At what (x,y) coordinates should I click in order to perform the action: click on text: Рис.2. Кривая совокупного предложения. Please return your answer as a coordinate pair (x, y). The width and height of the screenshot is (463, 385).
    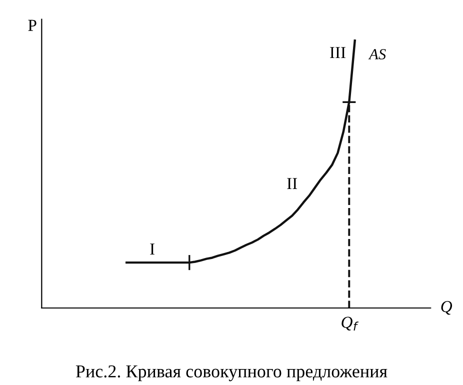
    Looking at the image, I should click on (232, 373).